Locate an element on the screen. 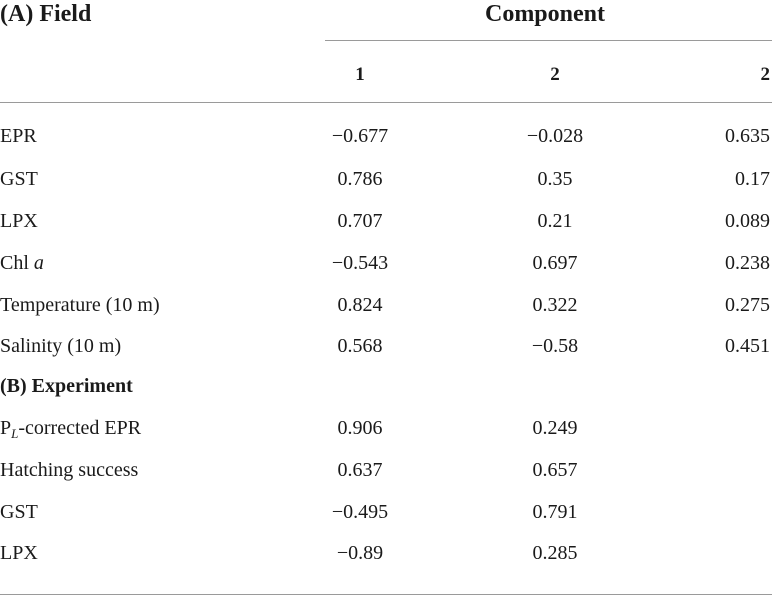 The image size is (772, 597). header-divider is located at coordinates (386, 102).